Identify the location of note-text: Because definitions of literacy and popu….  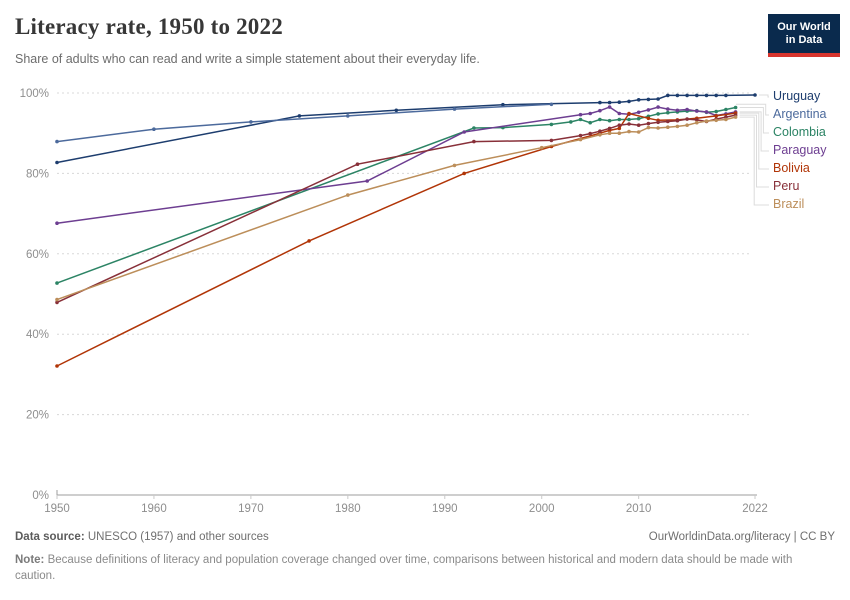
(404, 568).